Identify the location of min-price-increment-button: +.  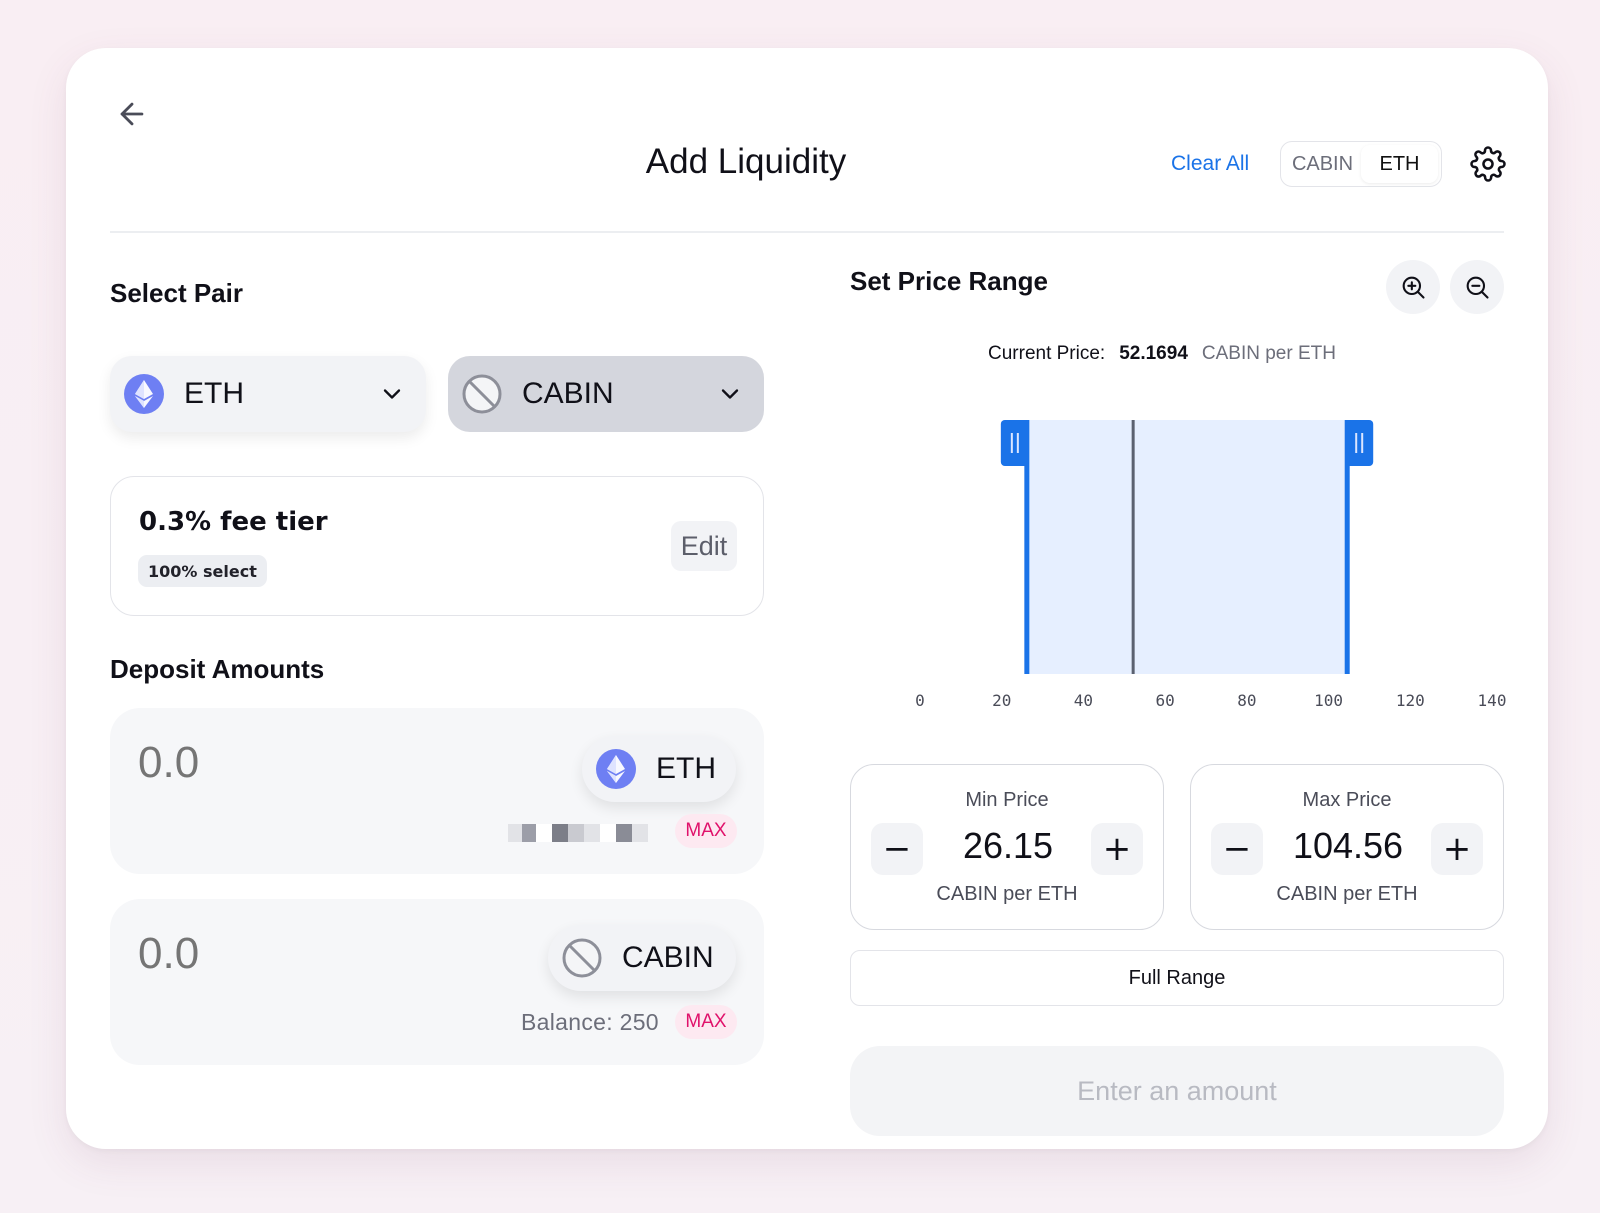
(1117, 849).